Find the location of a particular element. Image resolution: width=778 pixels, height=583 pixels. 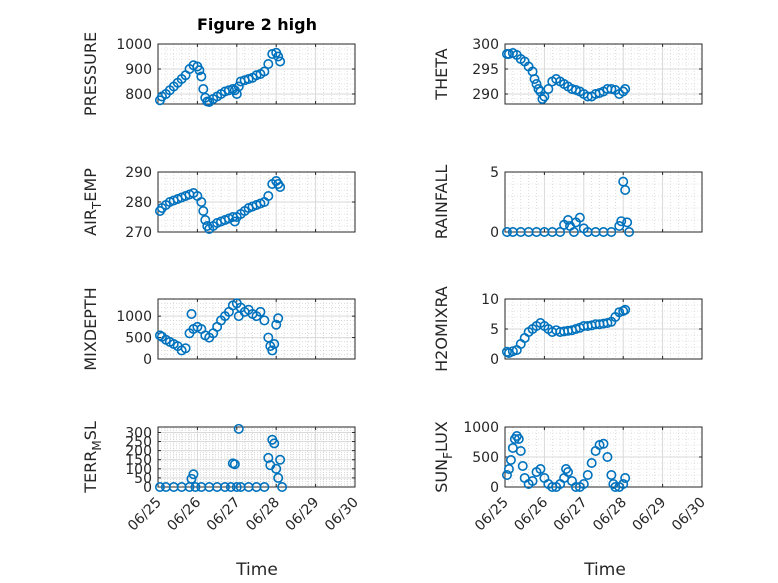

y-tick-label: 10 is located at coordinates (490, 300).